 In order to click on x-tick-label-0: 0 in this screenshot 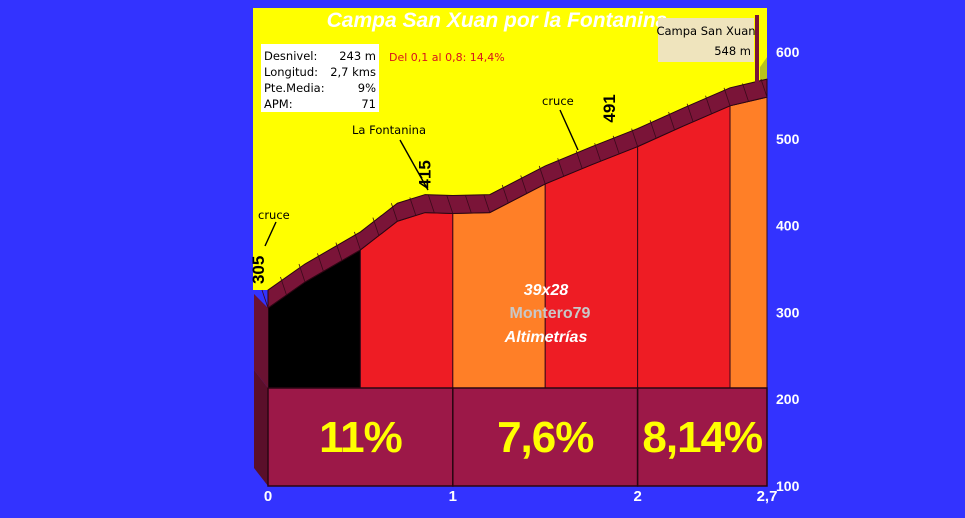, I will do `click(268, 496)`.